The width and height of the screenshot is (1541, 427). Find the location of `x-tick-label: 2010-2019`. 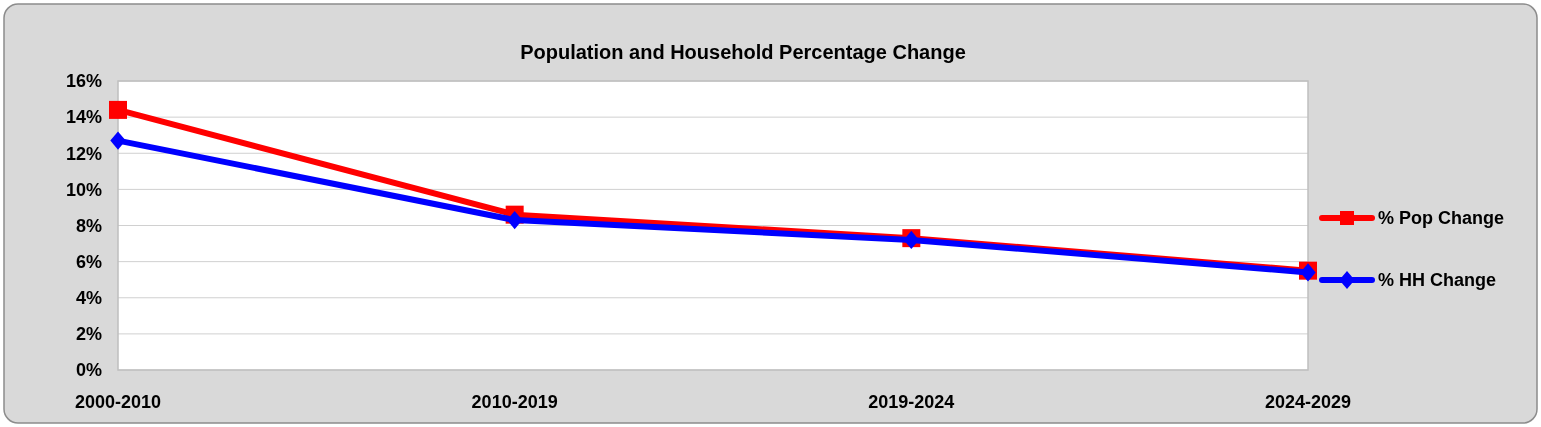

x-tick-label: 2010-2019 is located at coordinates (514, 402).